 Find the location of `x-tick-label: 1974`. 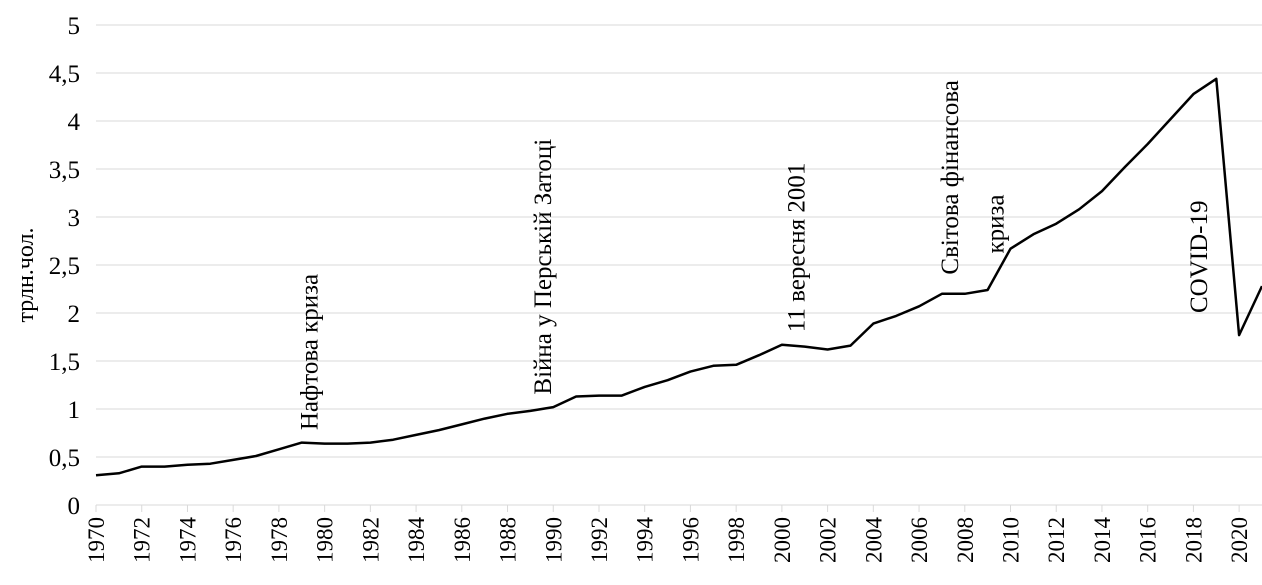

x-tick-label: 1974 is located at coordinates (187, 540).